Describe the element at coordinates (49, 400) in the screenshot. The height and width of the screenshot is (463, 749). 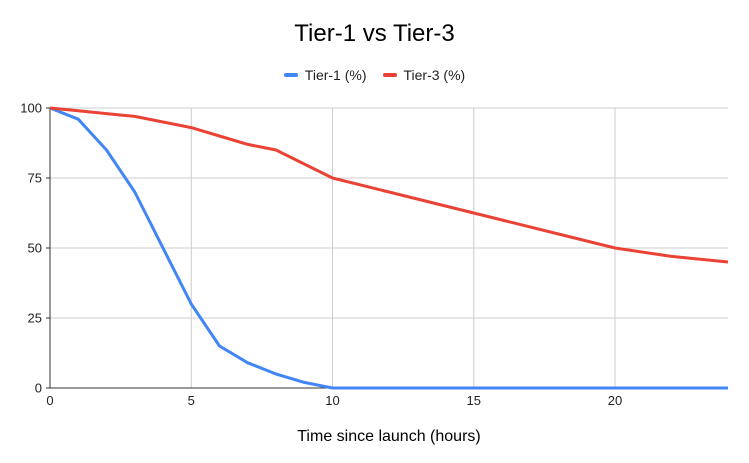
I see `x-tick-label: 0` at that location.